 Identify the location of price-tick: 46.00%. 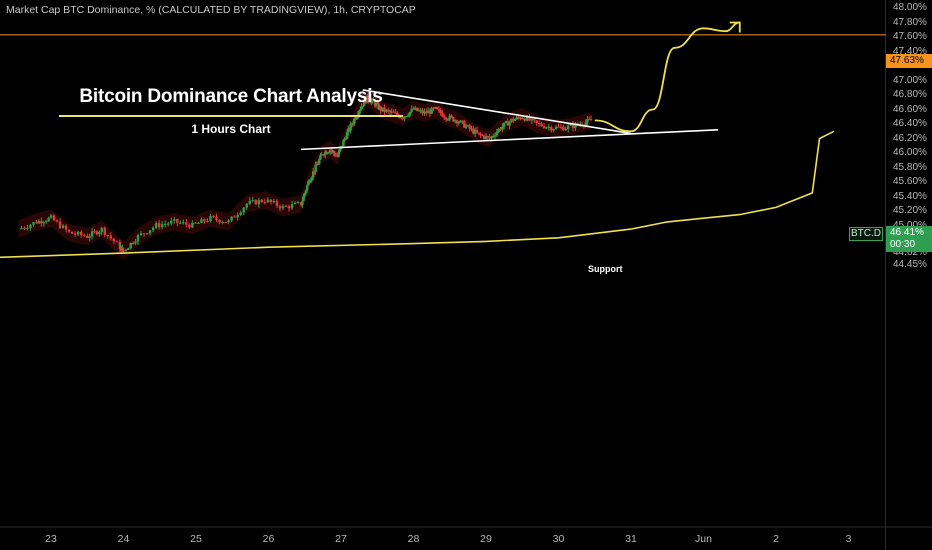
(910, 152).